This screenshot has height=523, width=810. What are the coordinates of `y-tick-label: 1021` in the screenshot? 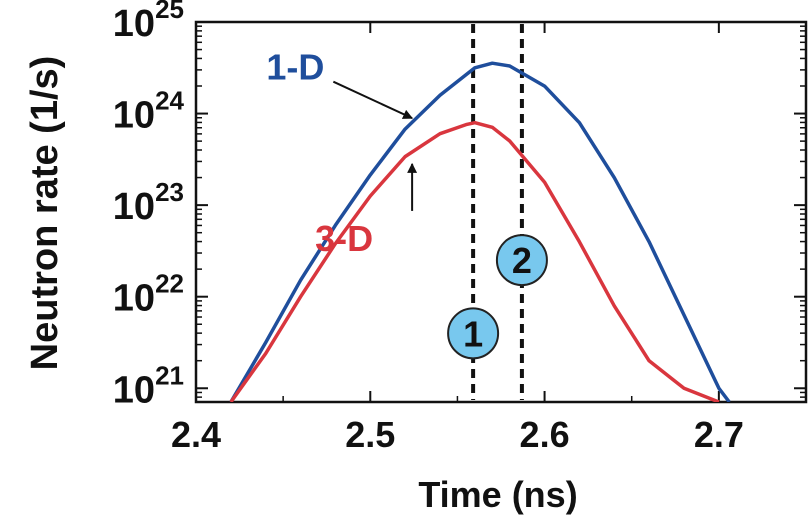 It's located at (148, 385).